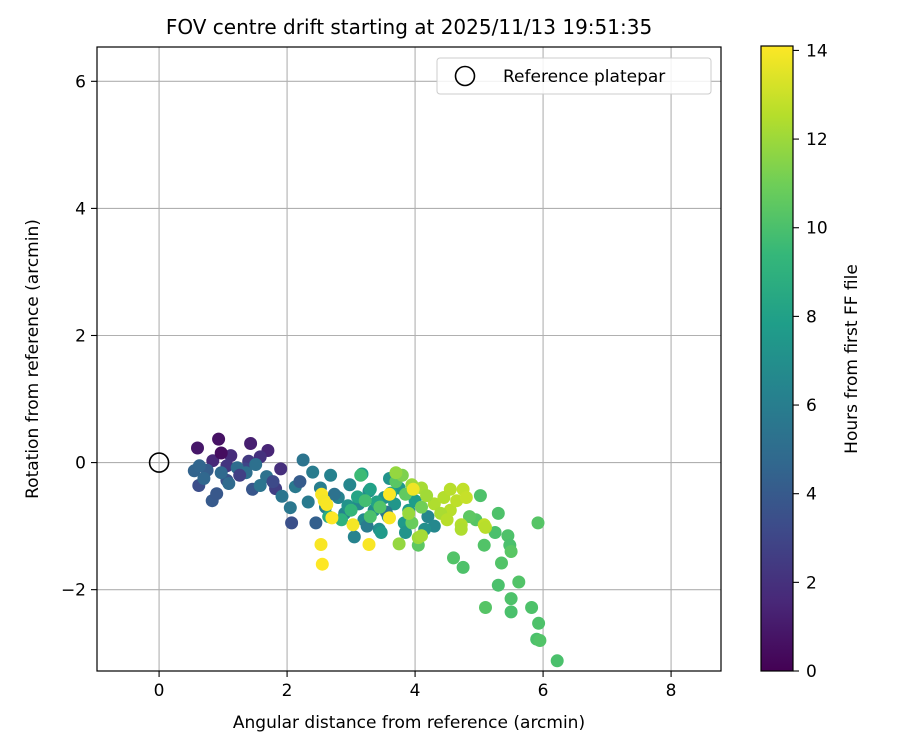  Describe the element at coordinates (80, 82) in the screenshot. I see `y-tick-label: 6` at that location.